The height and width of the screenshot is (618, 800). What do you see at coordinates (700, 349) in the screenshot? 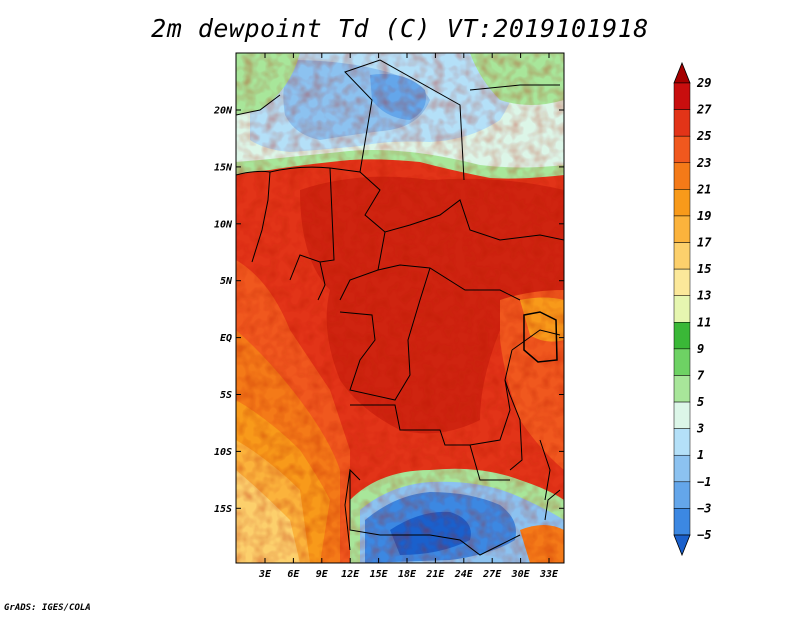
I see `colorbar-label: 9` at bounding box center [700, 349].